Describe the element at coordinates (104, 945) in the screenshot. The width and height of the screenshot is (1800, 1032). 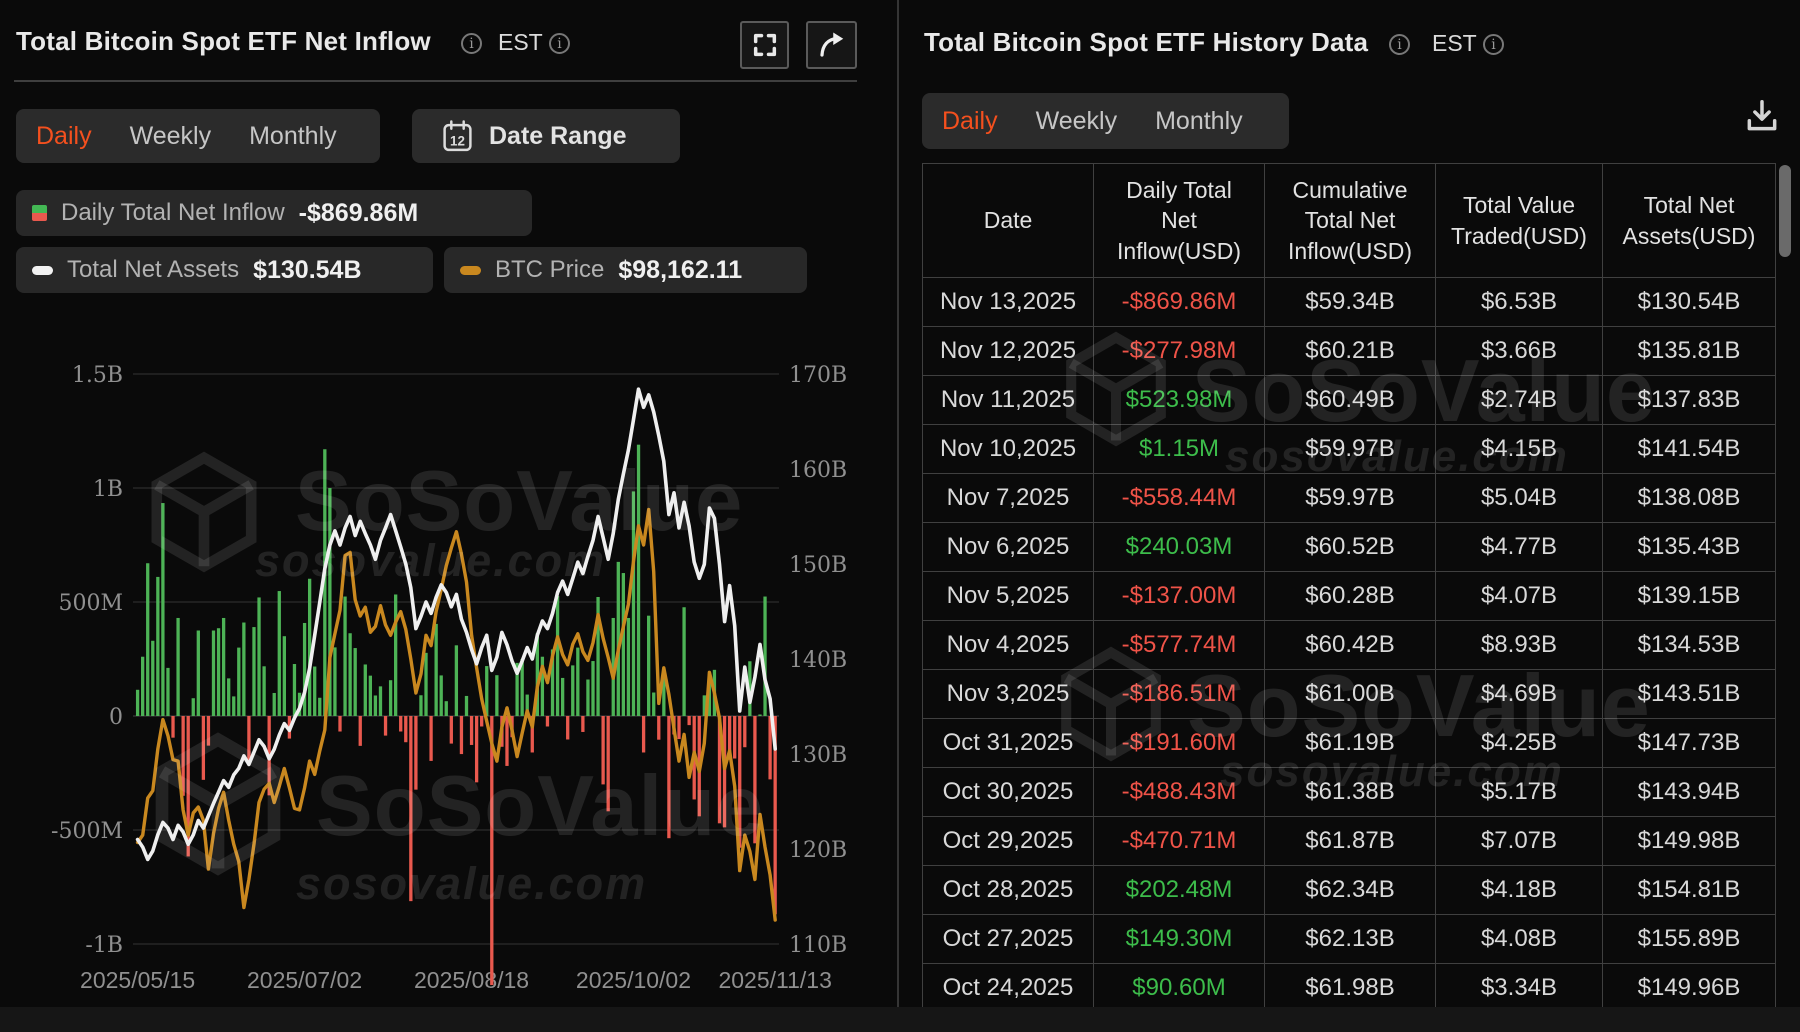
I see `left-axis-label: -1B` at that location.